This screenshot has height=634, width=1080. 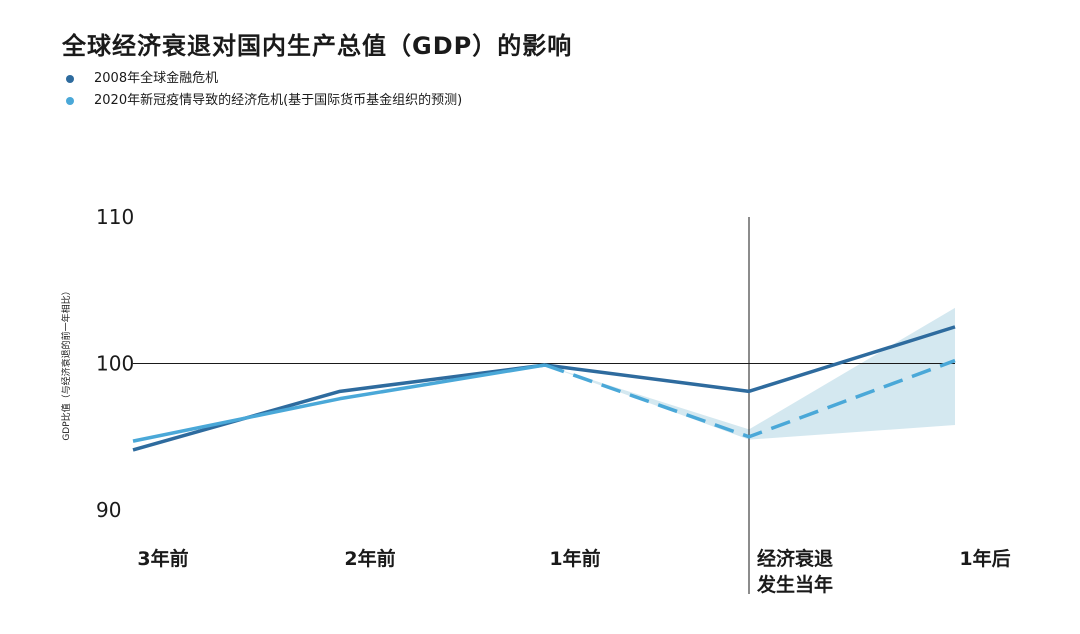 What do you see at coordinates (115, 217) in the screenshot?
I see `y-tick-label-110: 110` at bounding box center [115, 217].